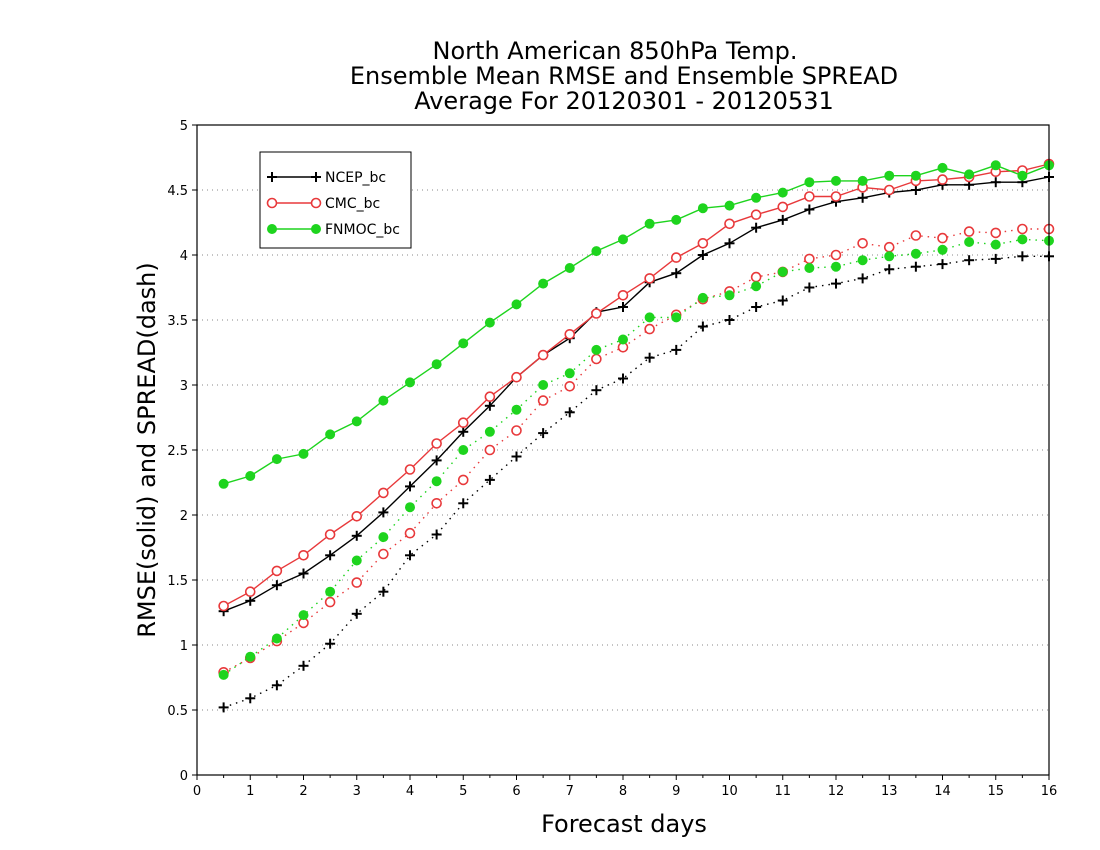 This screenshot has width=1100, height=850. Describe the element at coordinates (516, 791) in the screenshot. I see `x-tick-label: 6` at that location.